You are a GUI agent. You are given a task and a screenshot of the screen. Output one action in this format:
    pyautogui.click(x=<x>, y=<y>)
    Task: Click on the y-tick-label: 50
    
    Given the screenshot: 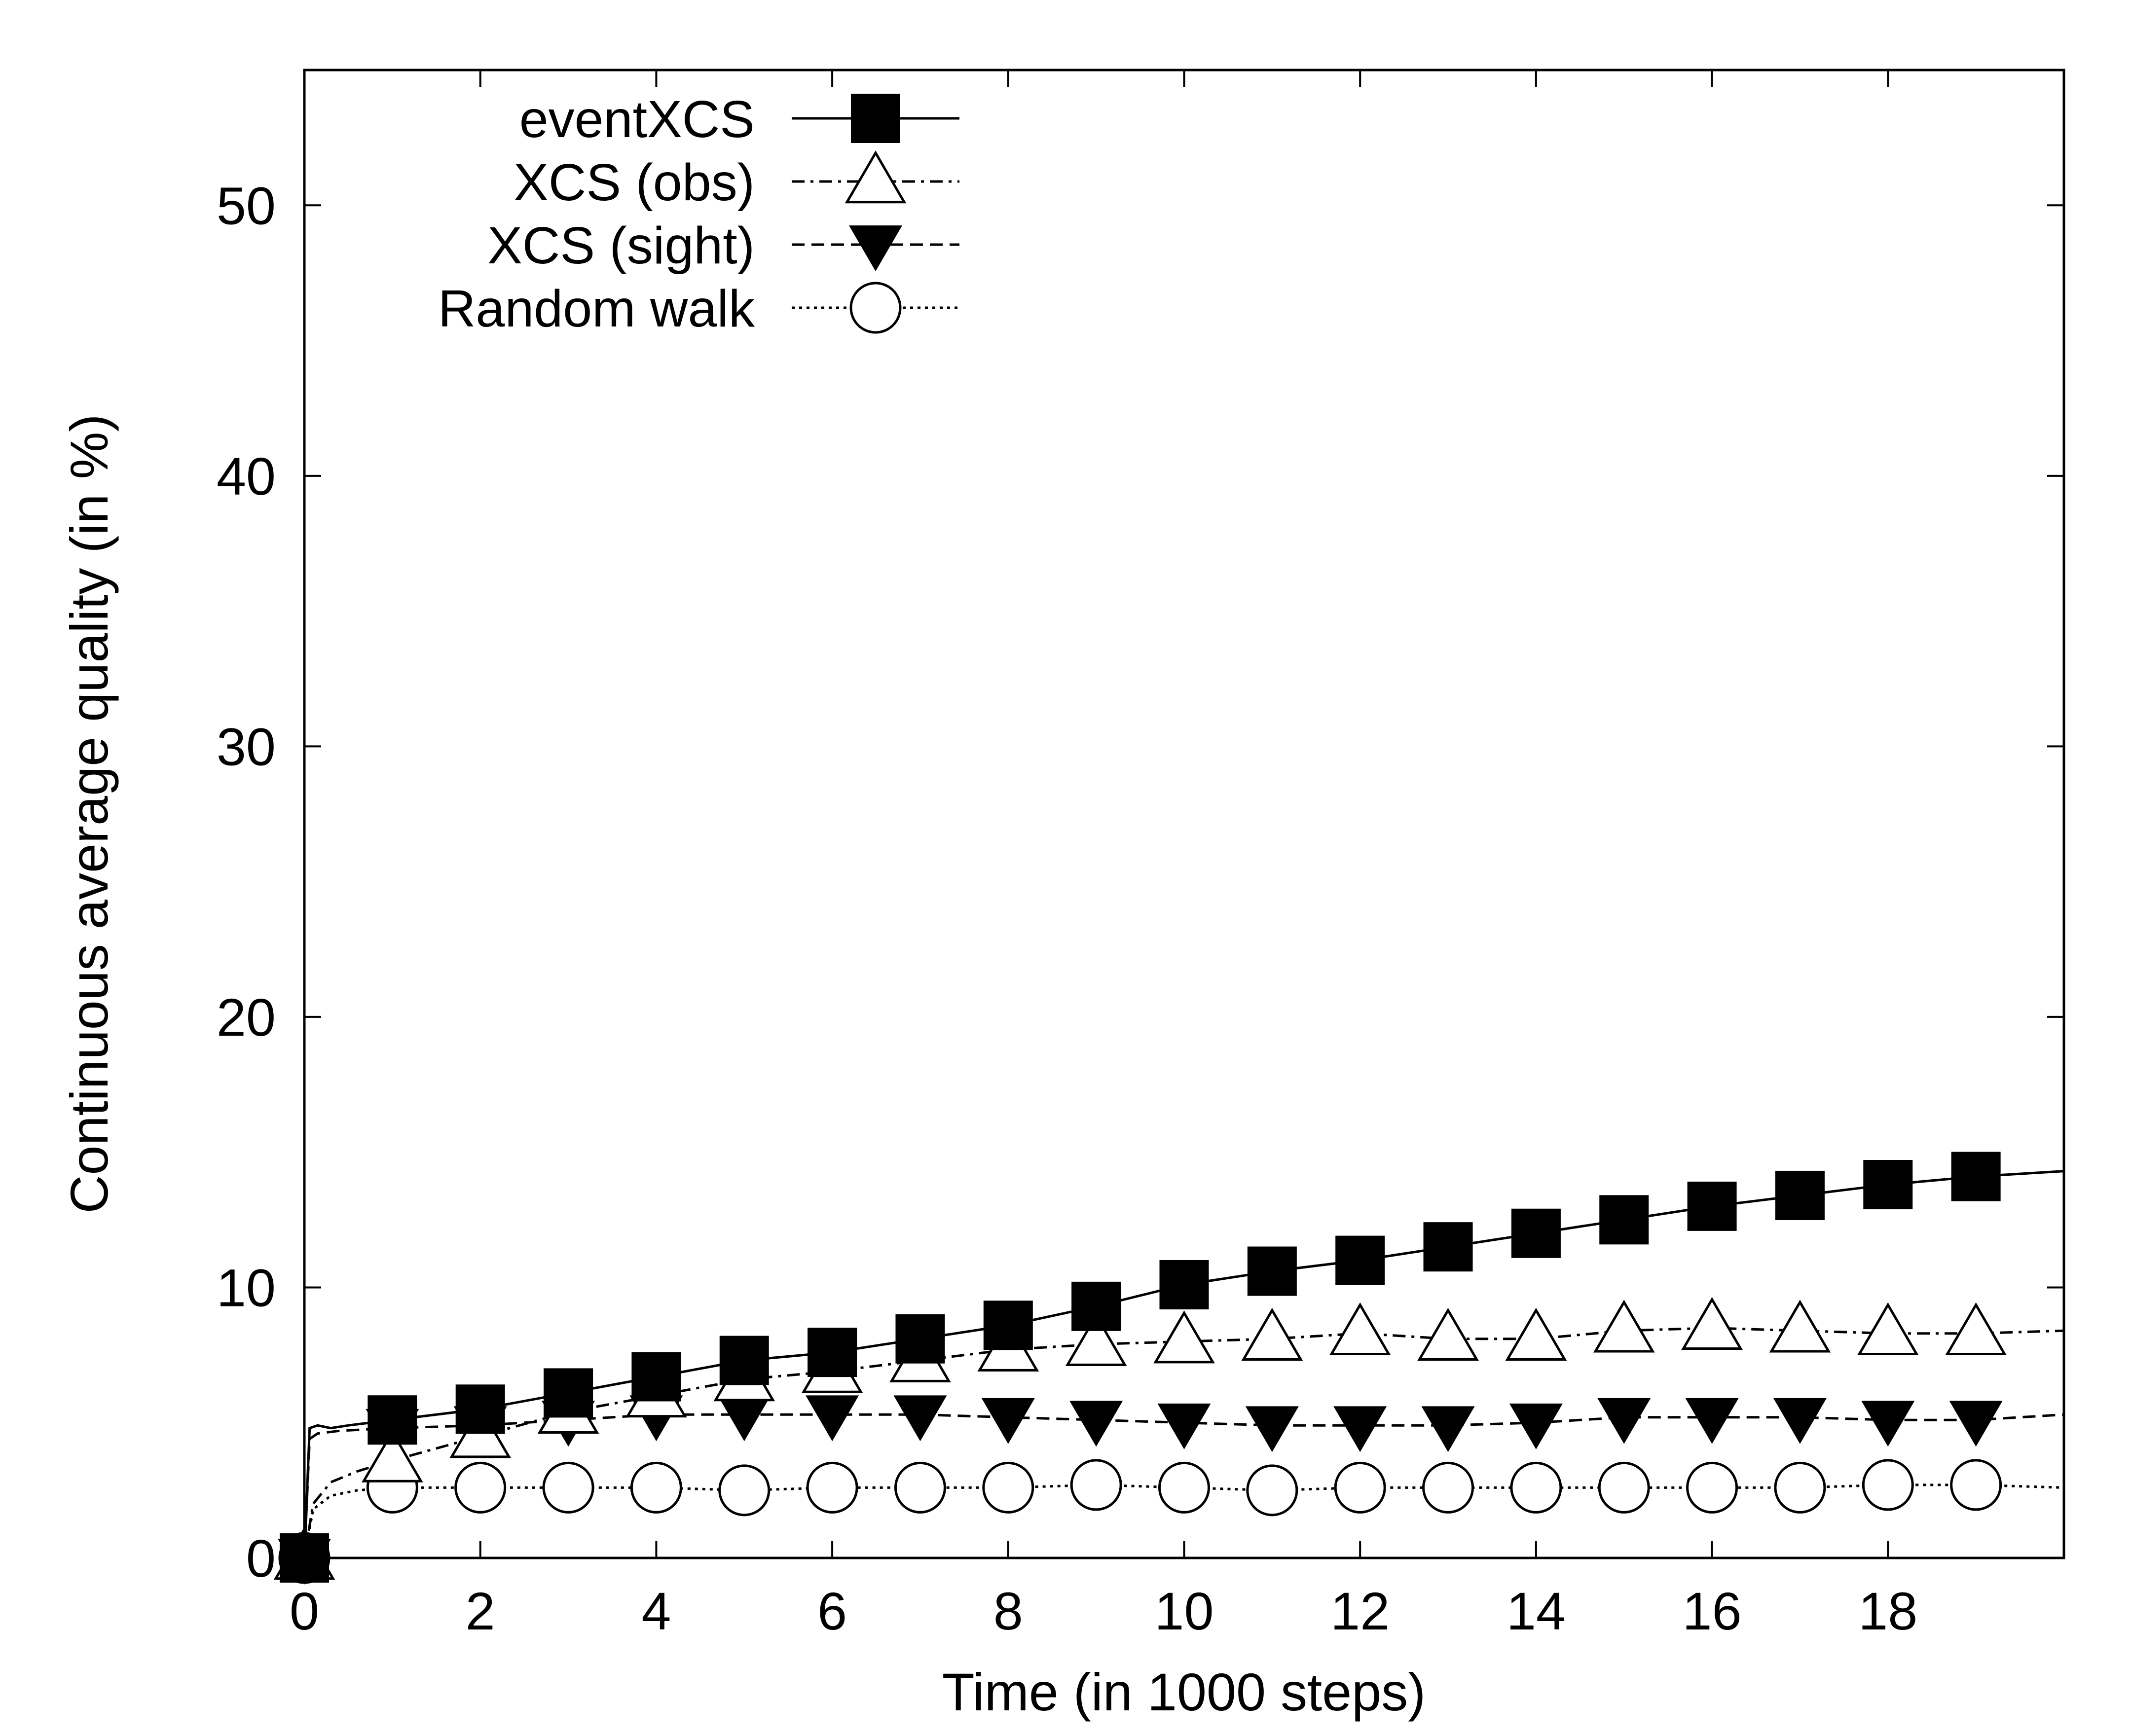 What is the action you would take?
    pyautogui.click(x=246, y=205)
    